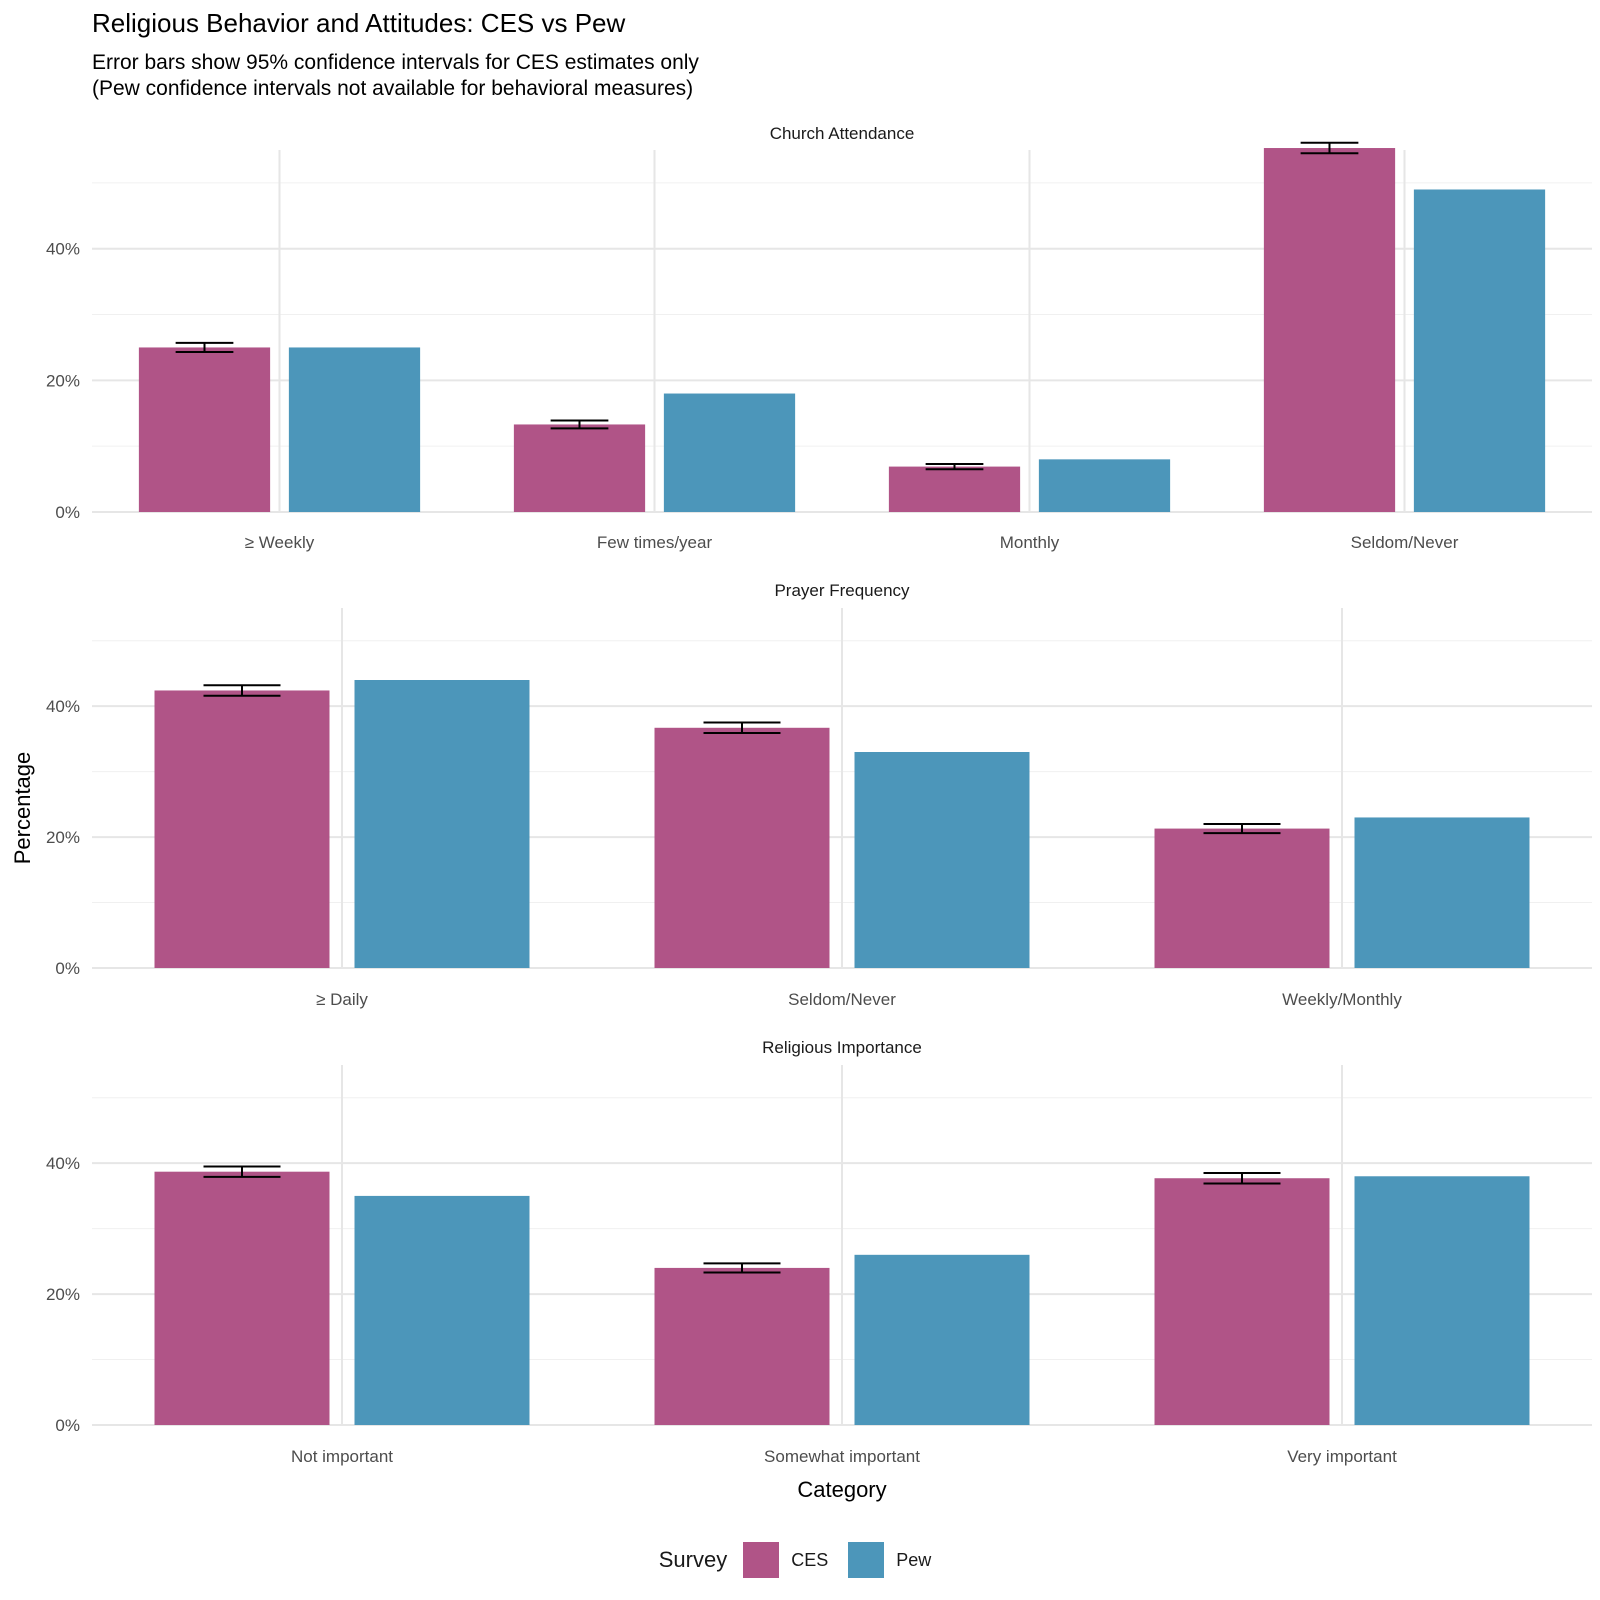 The height and width of the screenshot is (1600, 1600). I want to click on x-tick-label: Monthly, so click(1030, 542).